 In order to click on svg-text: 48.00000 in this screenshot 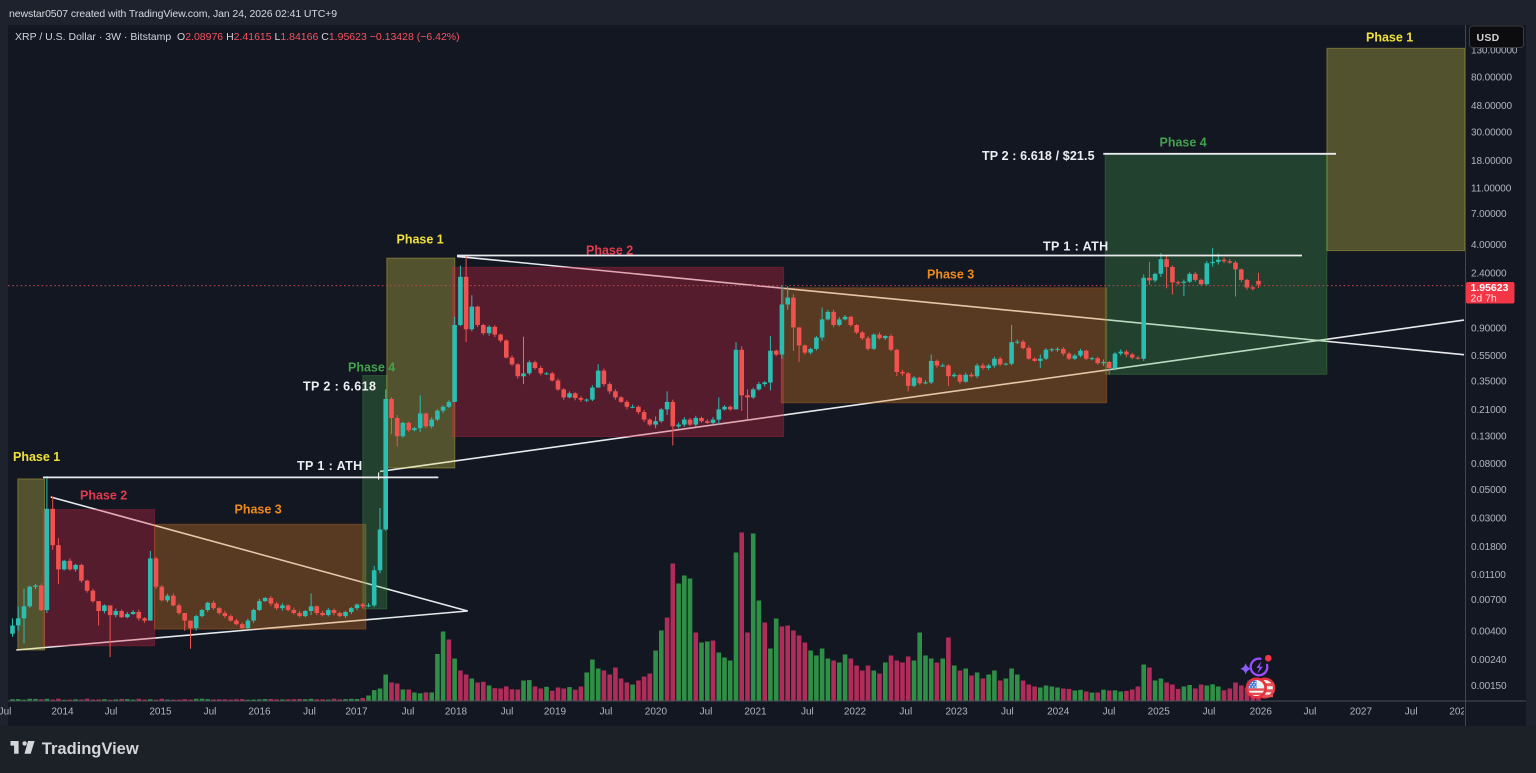, I will do `click(1491, 106)`.